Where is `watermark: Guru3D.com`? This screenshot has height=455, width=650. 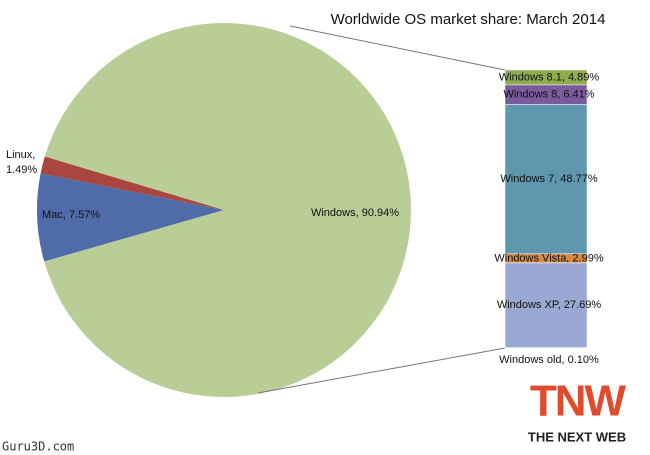
watermark: Guru3D.com is located at coordinates (38, 447).